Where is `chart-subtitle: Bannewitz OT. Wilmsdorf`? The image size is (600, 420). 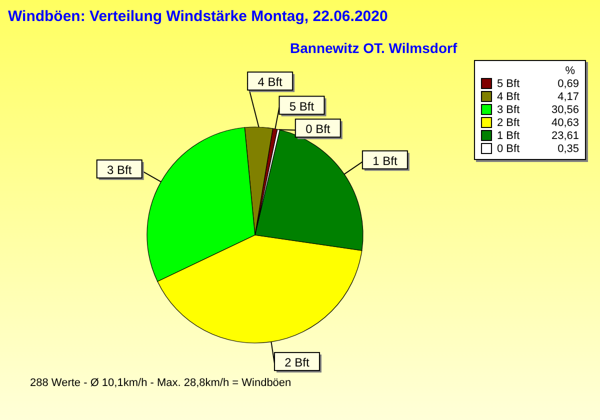 chart-subtitle: Bannewitz OT. Wilmsdorf is located at coordinates (374, 48).